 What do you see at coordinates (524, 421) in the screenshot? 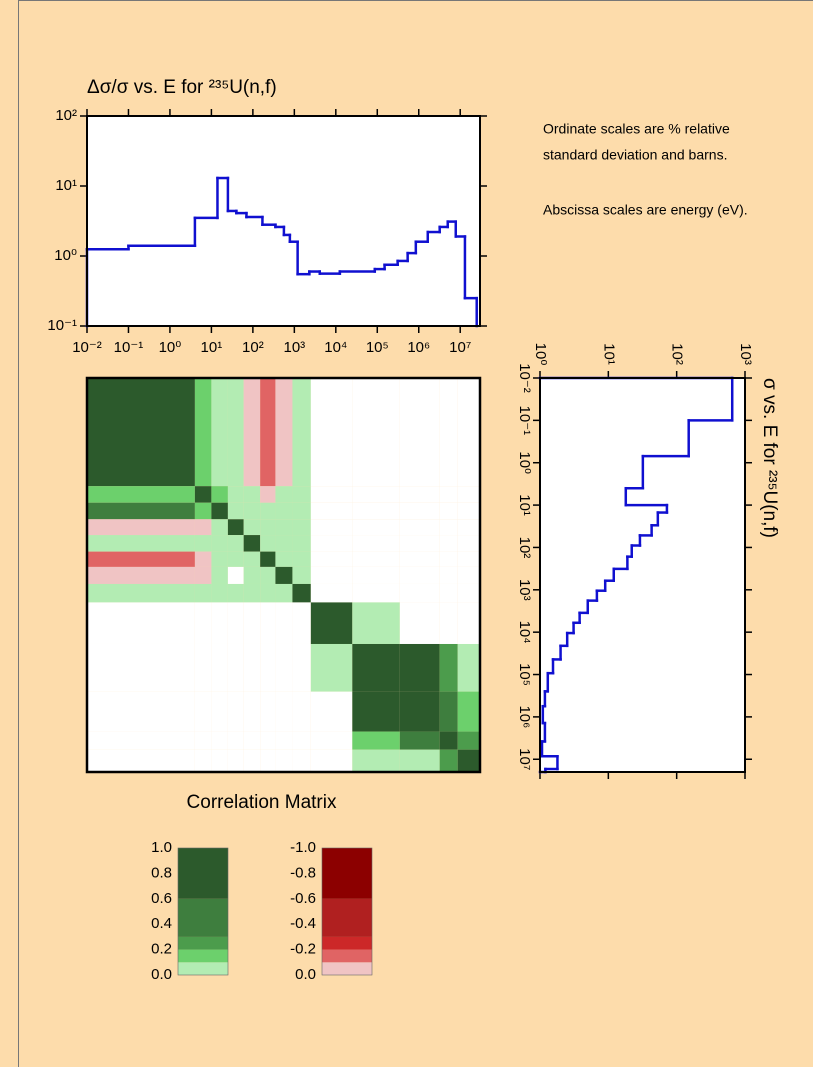
I see `y-tick-label: 10⁻¹` at bounding box center [524, 421].